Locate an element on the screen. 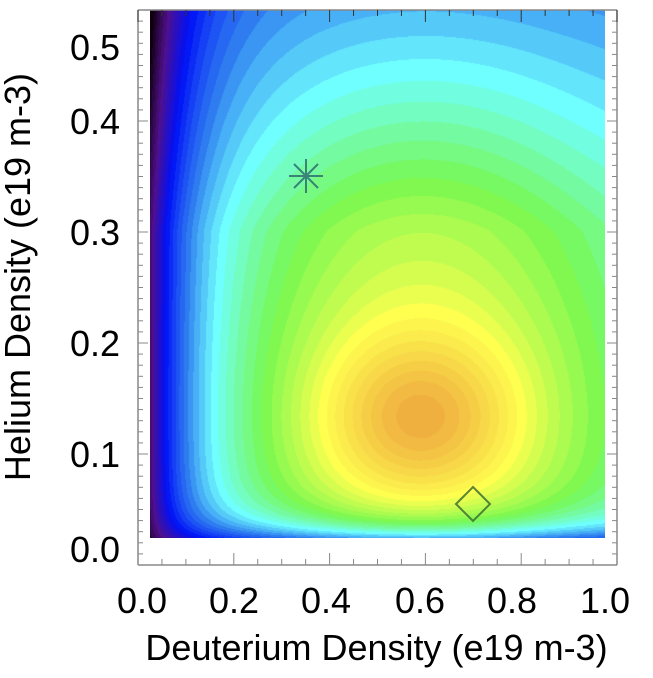 This screenshot has height=678, width=653. y-tick-label: 0.2 is located at coordinates (94, 343).